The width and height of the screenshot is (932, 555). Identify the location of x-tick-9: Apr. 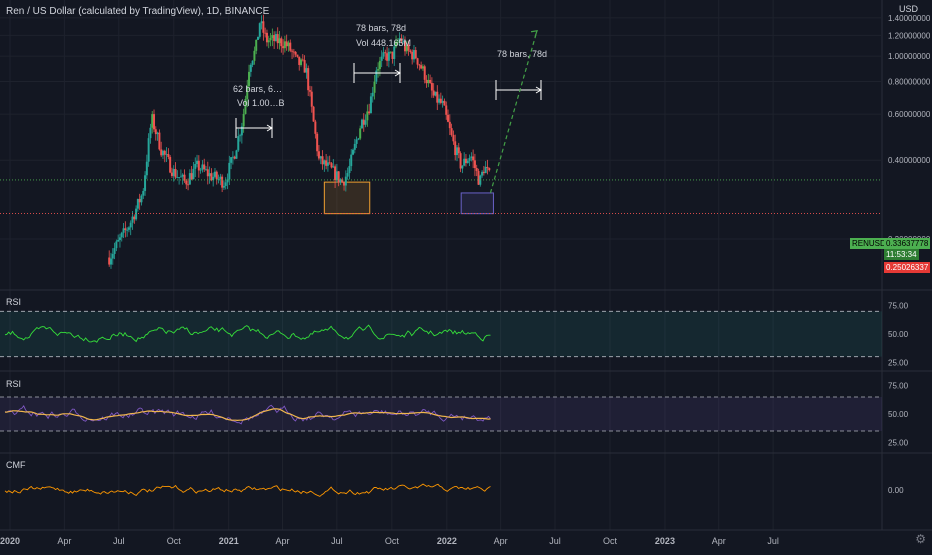
(501, 541).